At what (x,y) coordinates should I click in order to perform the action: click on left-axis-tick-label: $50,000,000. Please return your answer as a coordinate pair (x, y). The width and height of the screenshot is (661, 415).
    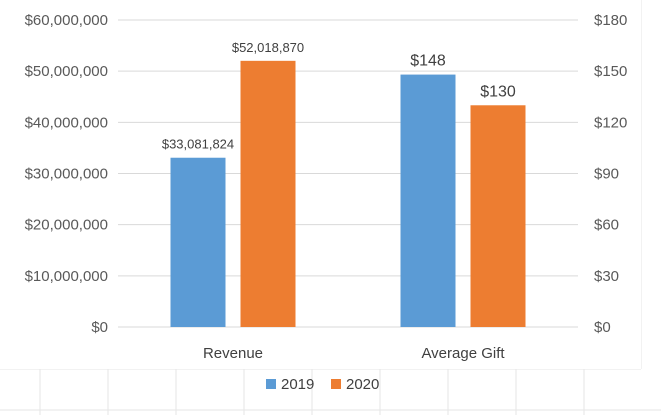
    Looking at the image, I should click on (66, 71).